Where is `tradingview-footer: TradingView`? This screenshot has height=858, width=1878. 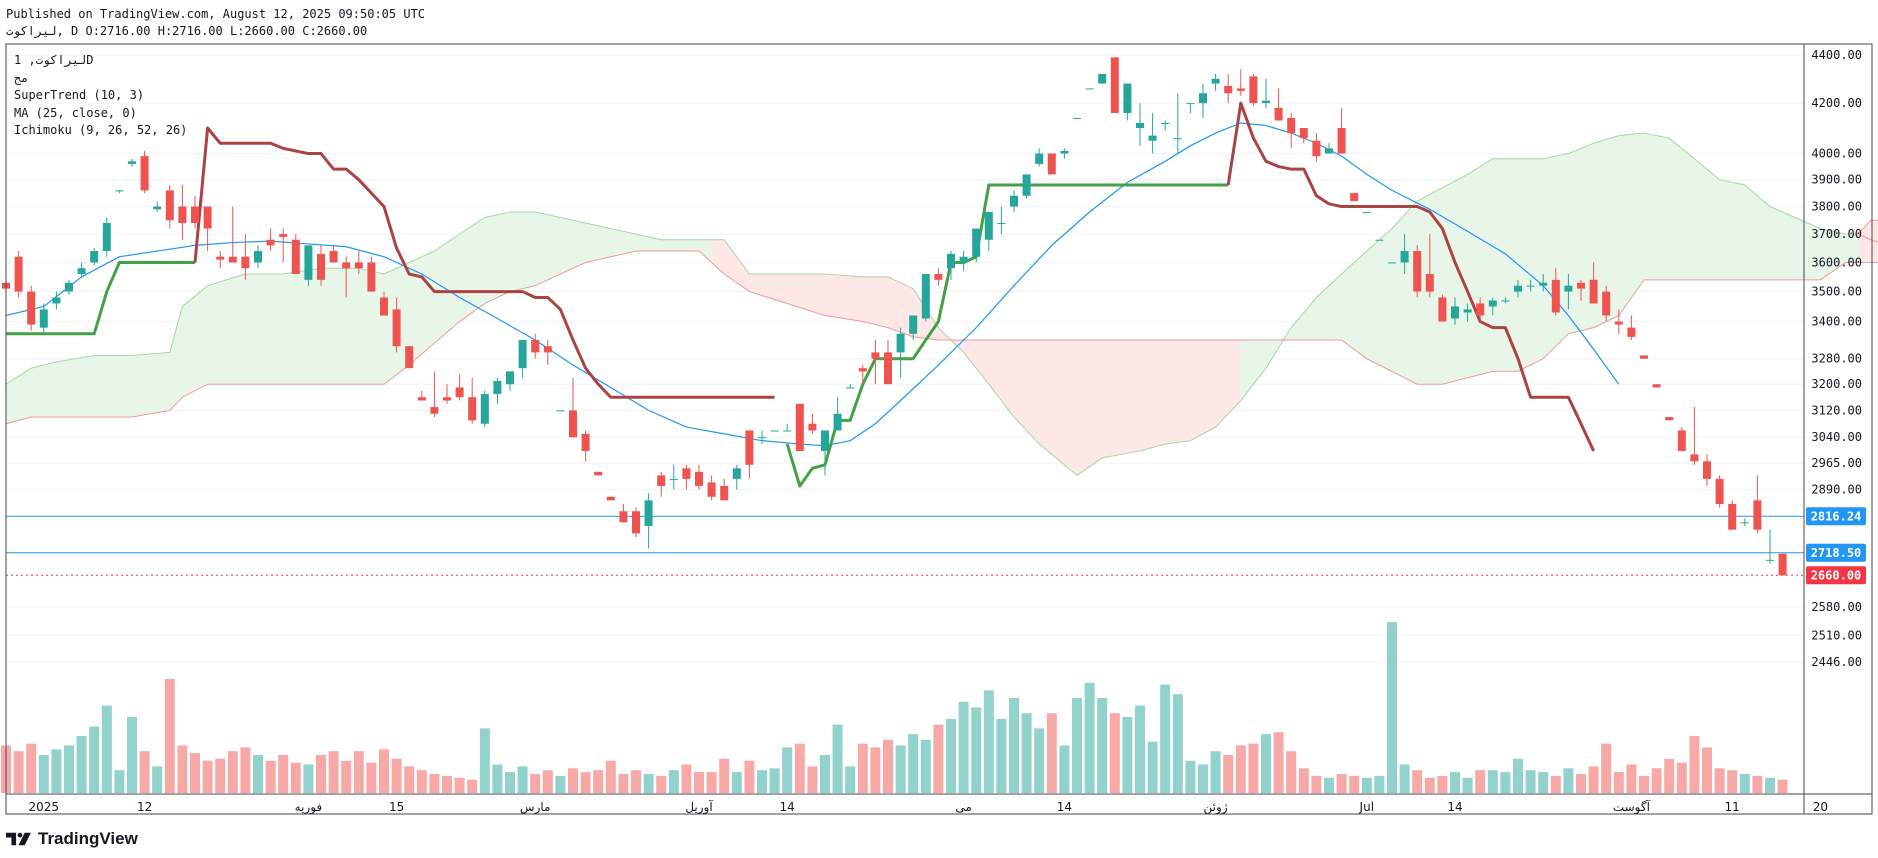
tradingview-footer: TradingView is located at coordinates (72, 839).